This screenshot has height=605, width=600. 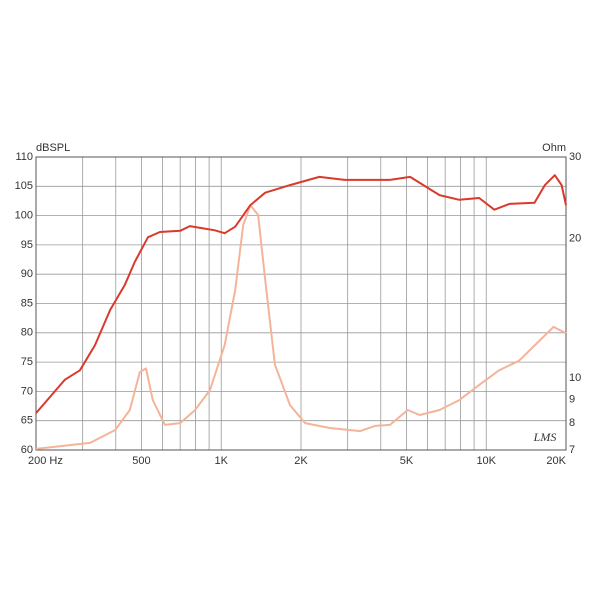 What do you see at coordinates (141, 461) in the screenshot?
I see `x-tick-label: 500` at bounding box center [141, 461].